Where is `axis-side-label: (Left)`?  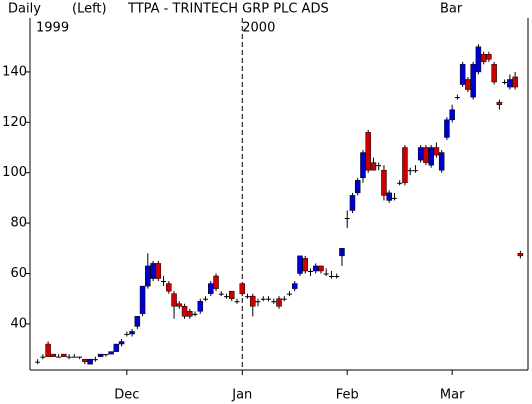
axis-side-label: (Left) is located at coordinates (89, 9).